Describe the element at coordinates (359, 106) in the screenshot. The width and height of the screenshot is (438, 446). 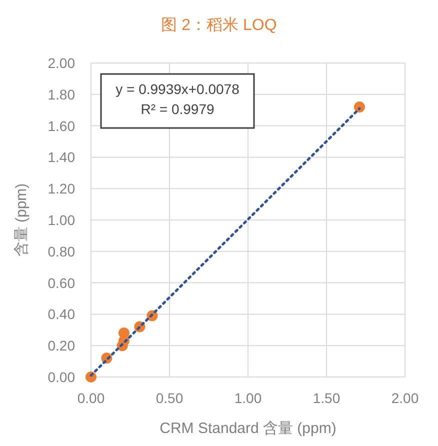
I see `point` at that location.